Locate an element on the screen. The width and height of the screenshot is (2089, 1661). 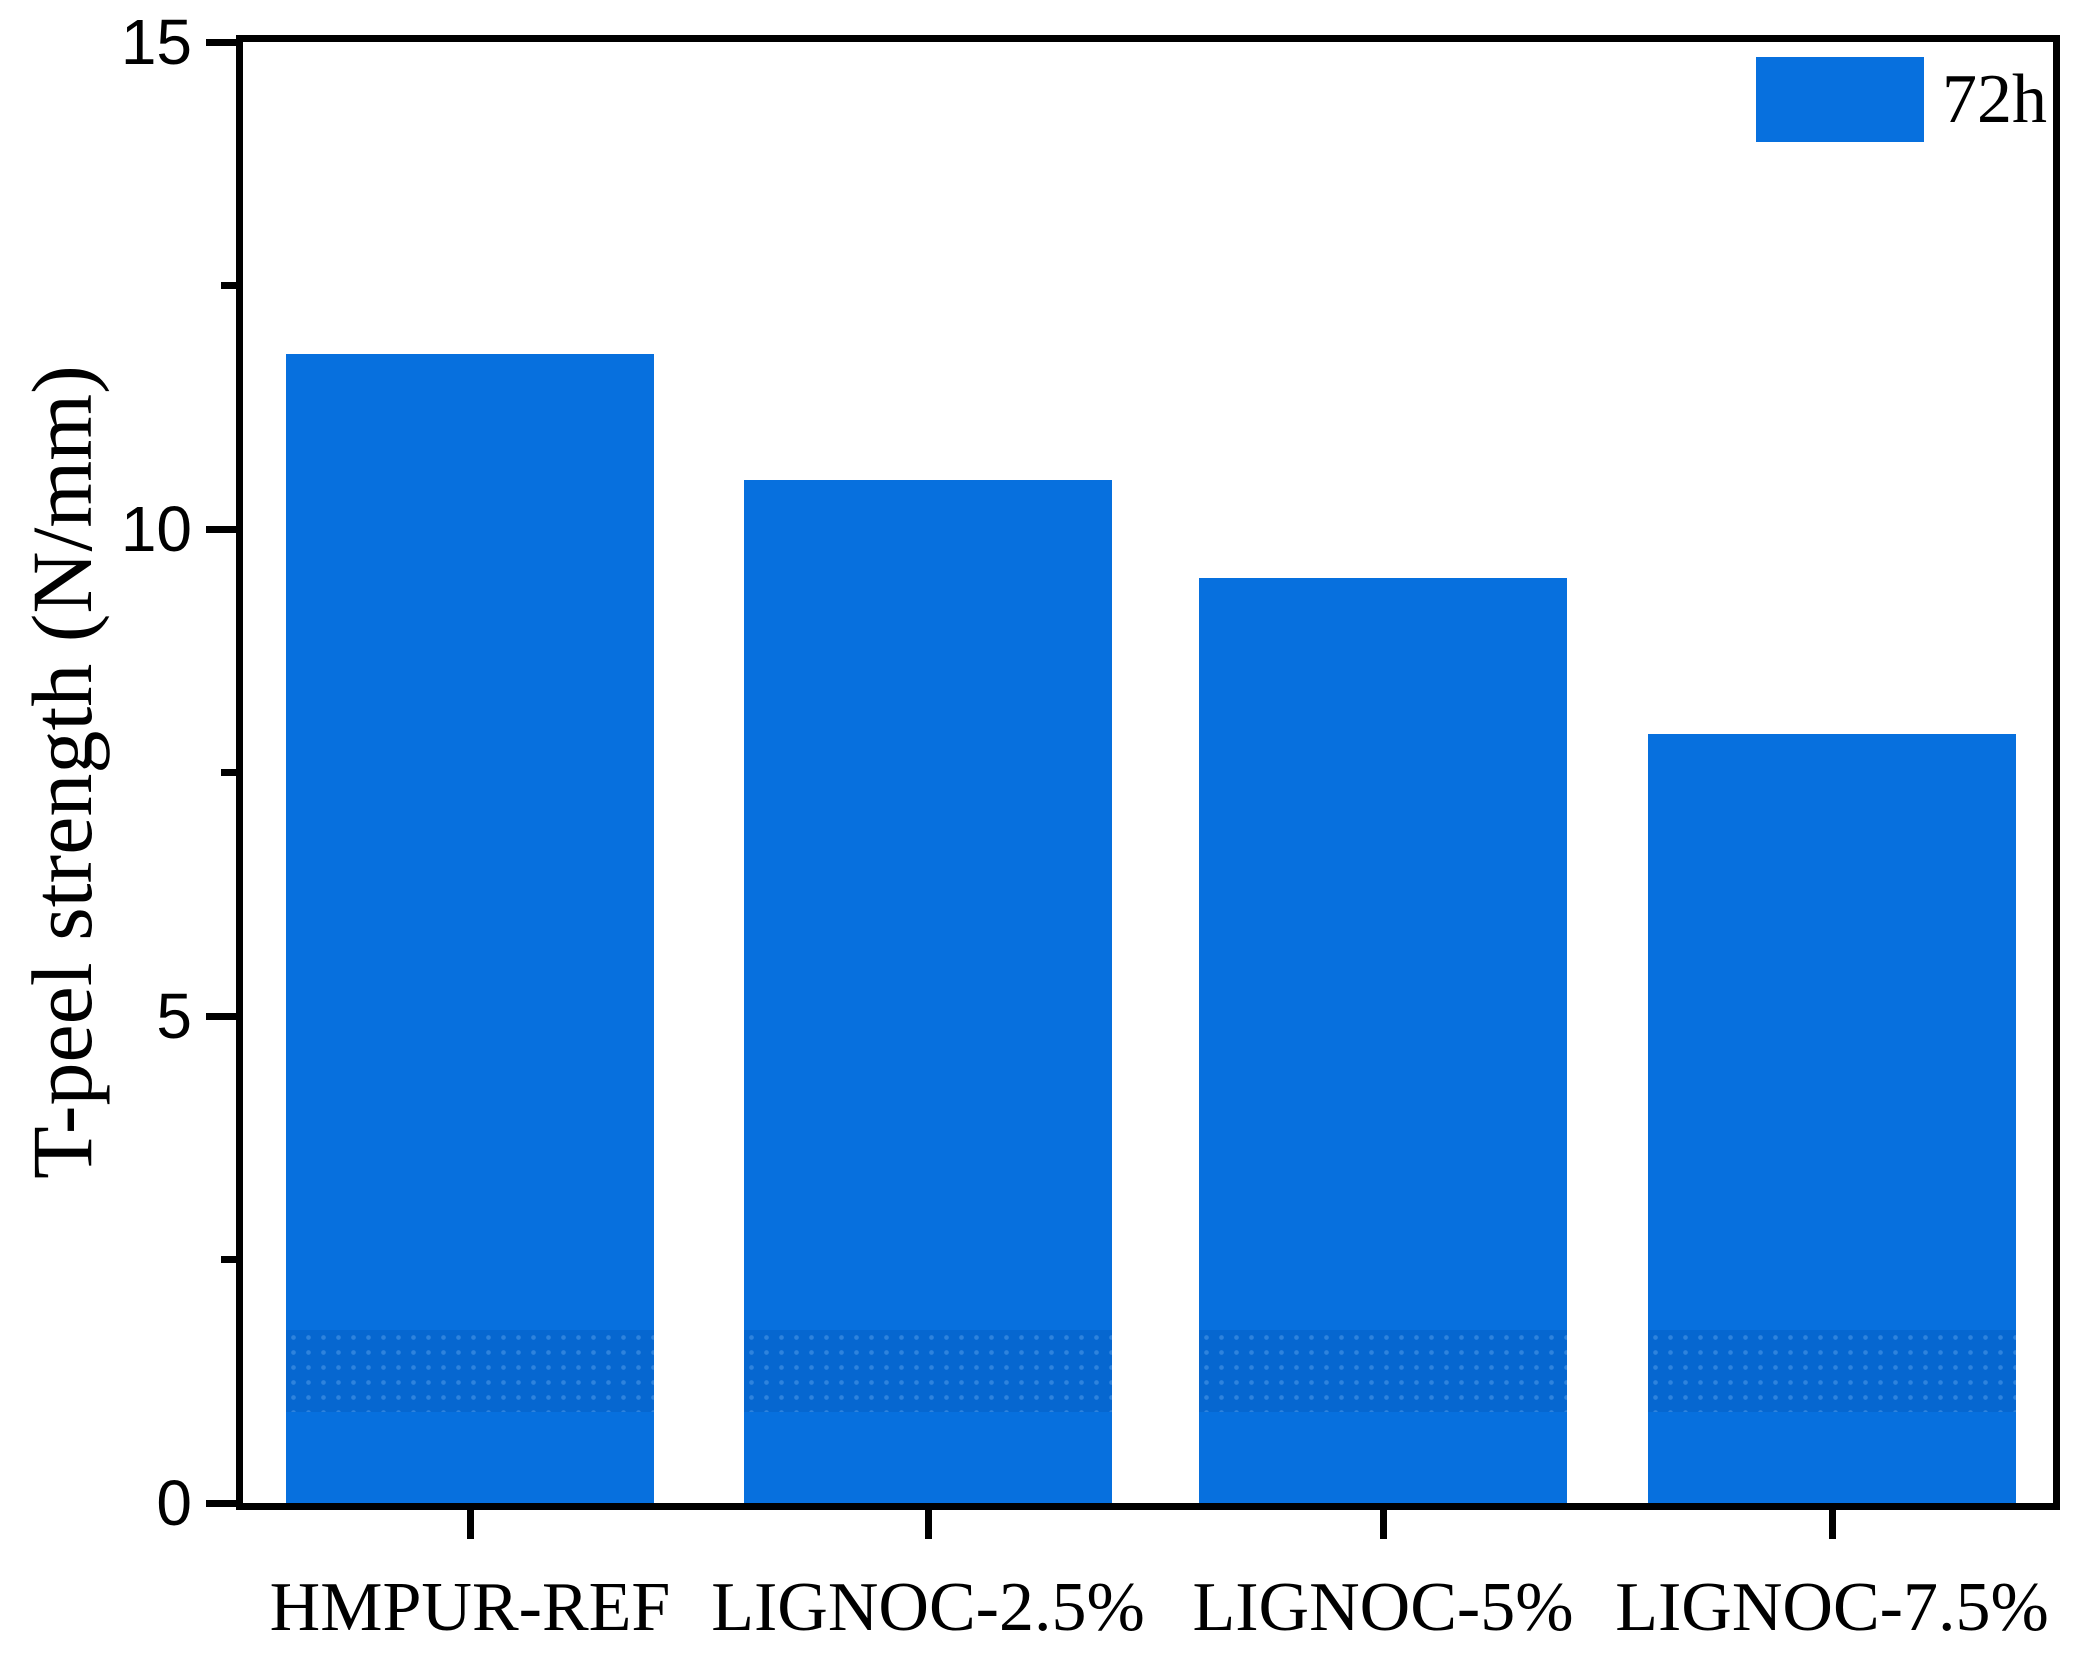
bar-HMPUR-REF is located at coordinates (470, 928).